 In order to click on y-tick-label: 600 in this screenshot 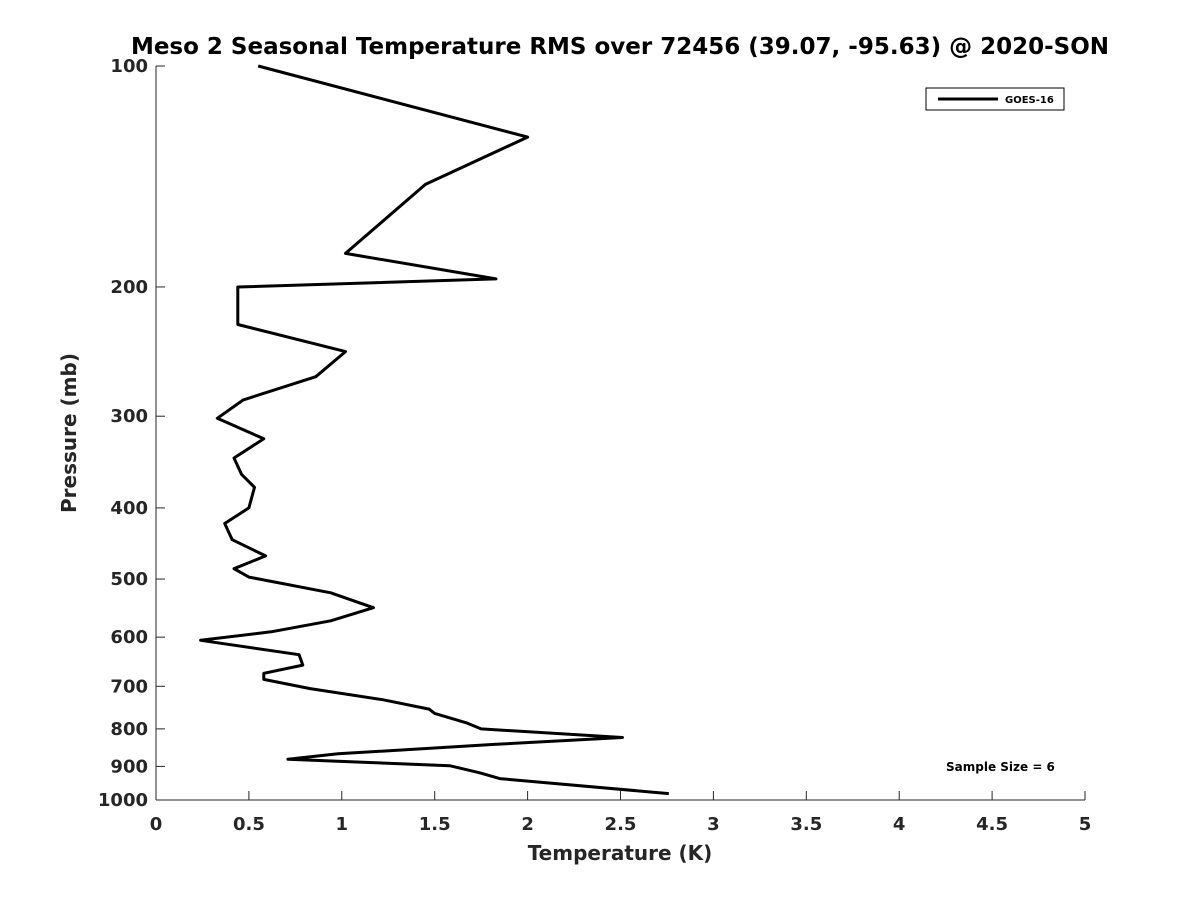, I will do `click(129, 637)`.